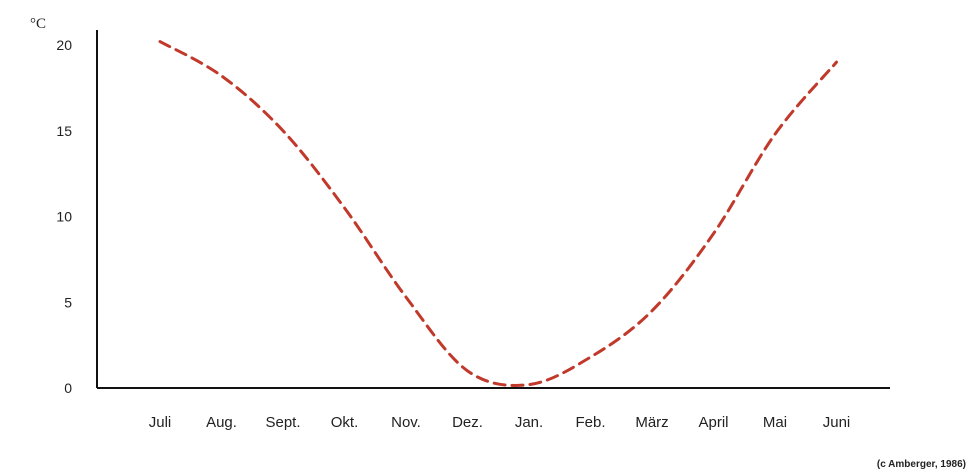 The image size is (973, 475). Describe the element at coordinates (68, 388) in the screenshot. I see `y-tick-label: 0` at that location.